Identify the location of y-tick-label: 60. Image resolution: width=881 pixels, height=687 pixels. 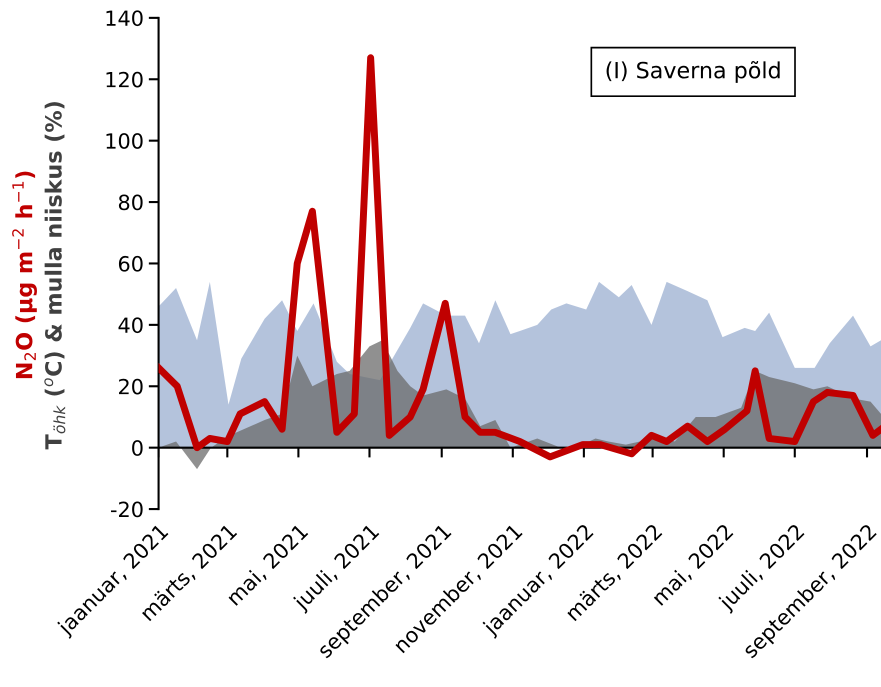
(130, 264).